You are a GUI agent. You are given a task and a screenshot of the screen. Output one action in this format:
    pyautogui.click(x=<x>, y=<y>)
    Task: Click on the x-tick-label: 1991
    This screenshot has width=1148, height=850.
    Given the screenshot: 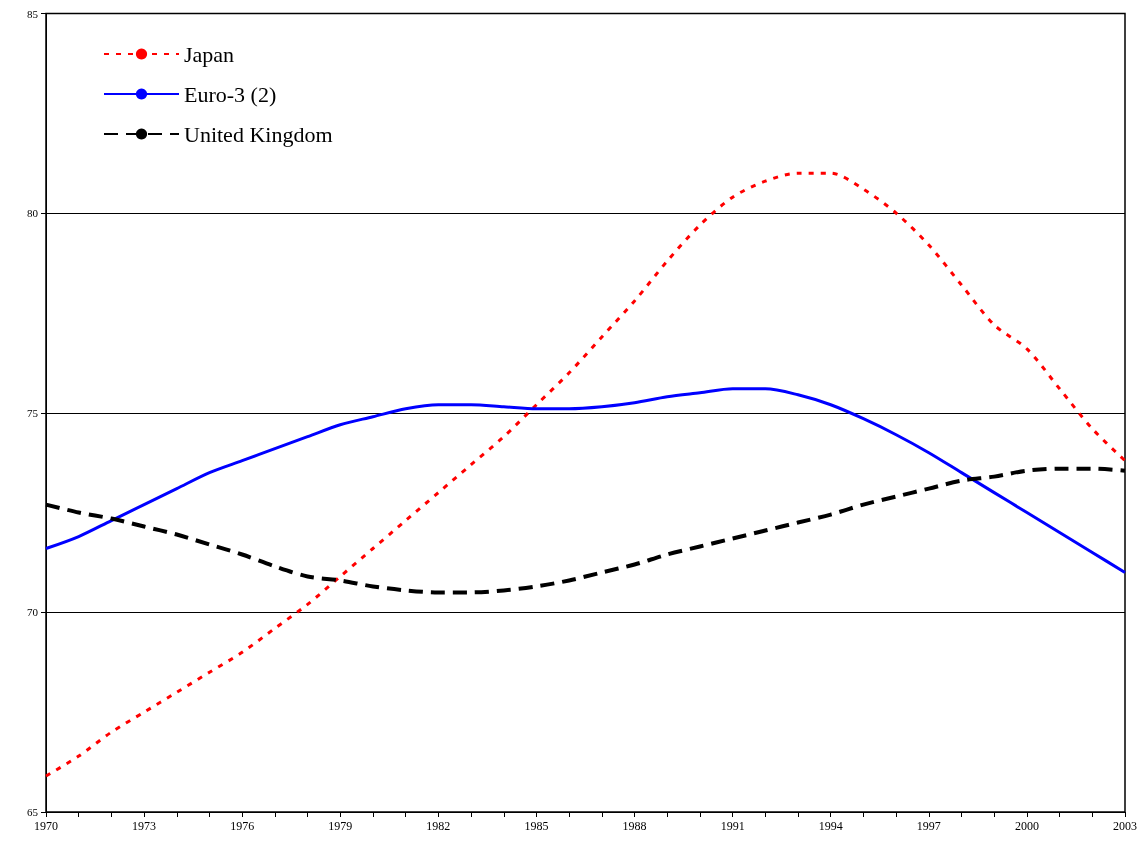 What is the action you would take?
    pyautogui.click(x=732, y=826)
    